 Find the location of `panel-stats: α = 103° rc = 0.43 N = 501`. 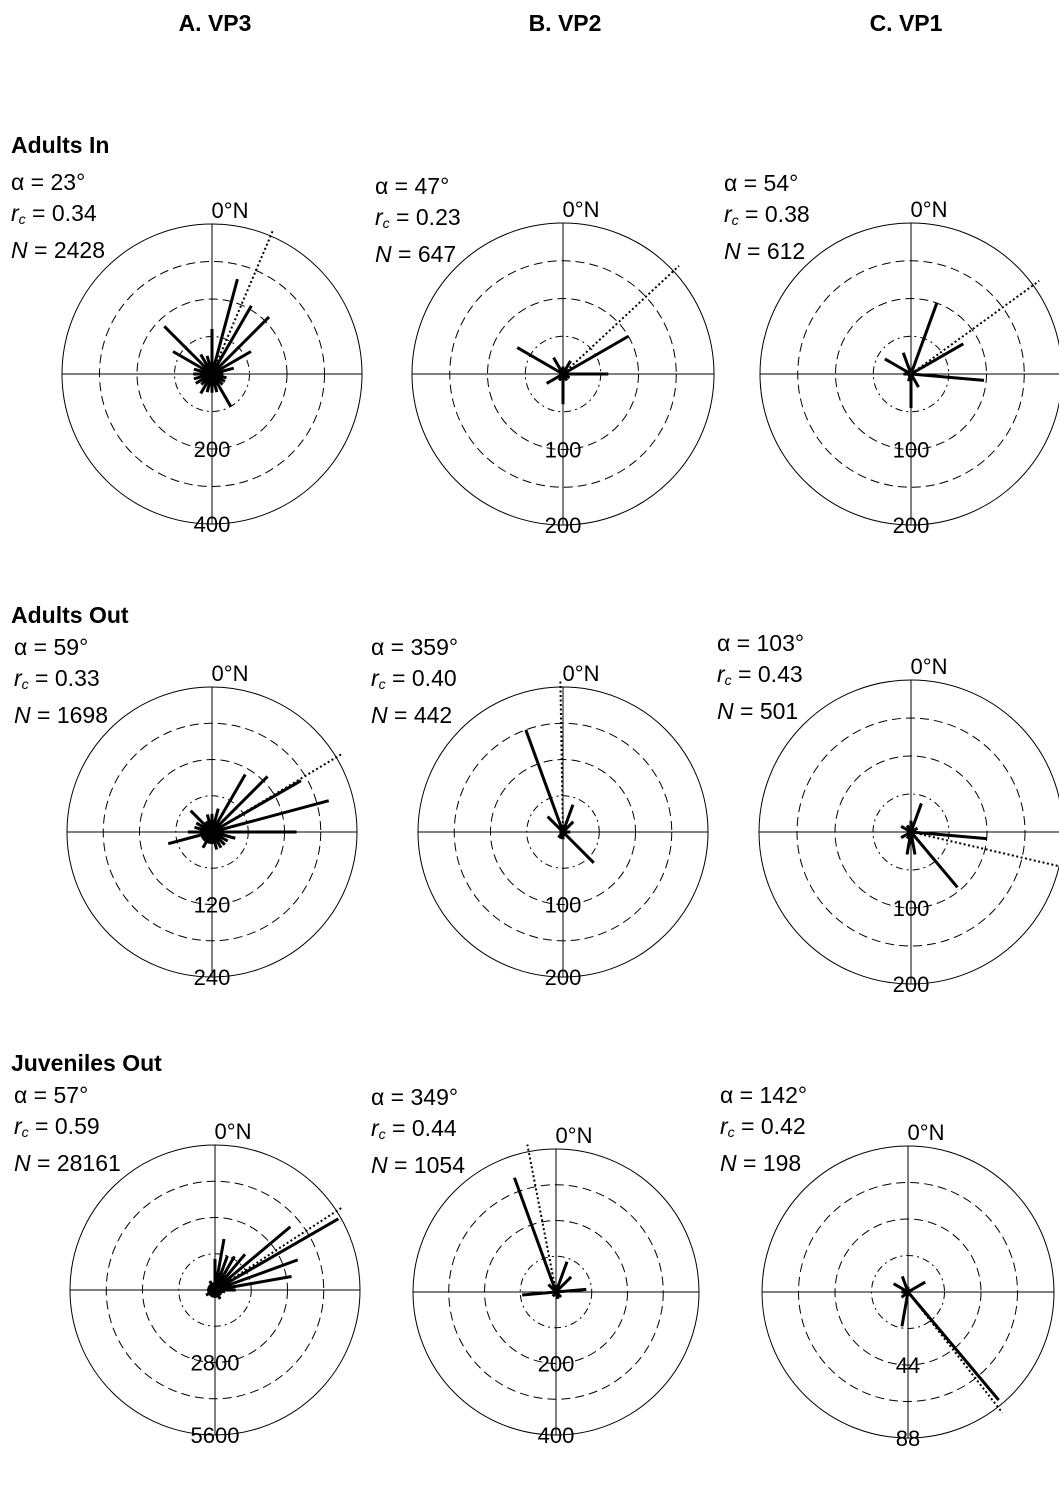

panel-stats: α = 103° rc = 0.43 N = 501 is located at coordinates (760, 677).